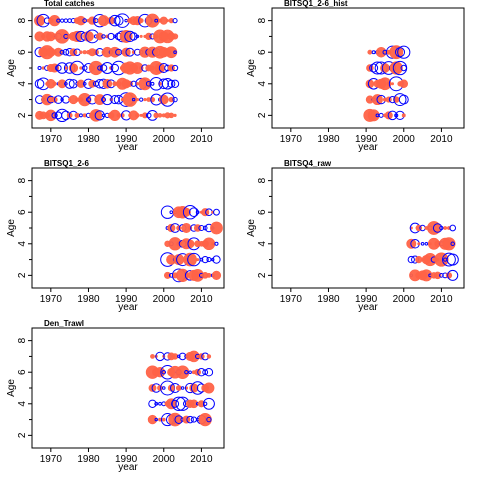 The image size is (480, 480). Describe the element at coordinates (115, 396) in the screenshot. I see `panel-4: Den_Trawl 1970 1980 1990 2000 2010 2 4 6 8 year Age` at that location.